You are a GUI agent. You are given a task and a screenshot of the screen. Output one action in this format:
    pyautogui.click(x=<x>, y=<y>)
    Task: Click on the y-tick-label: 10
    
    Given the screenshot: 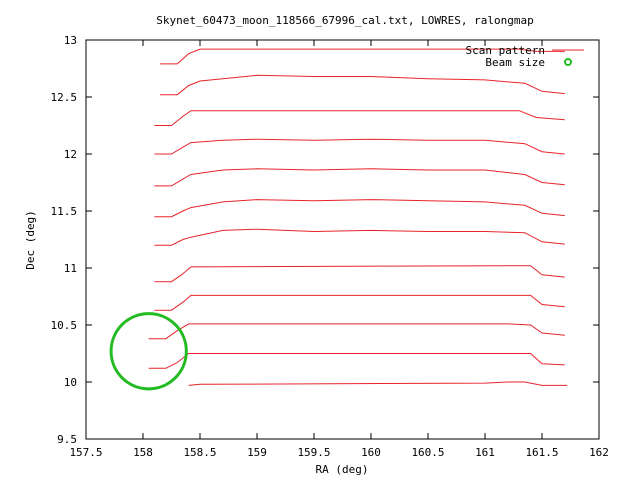 What is the action you would take?
    pyautogui.click(x=70, y=382)
    